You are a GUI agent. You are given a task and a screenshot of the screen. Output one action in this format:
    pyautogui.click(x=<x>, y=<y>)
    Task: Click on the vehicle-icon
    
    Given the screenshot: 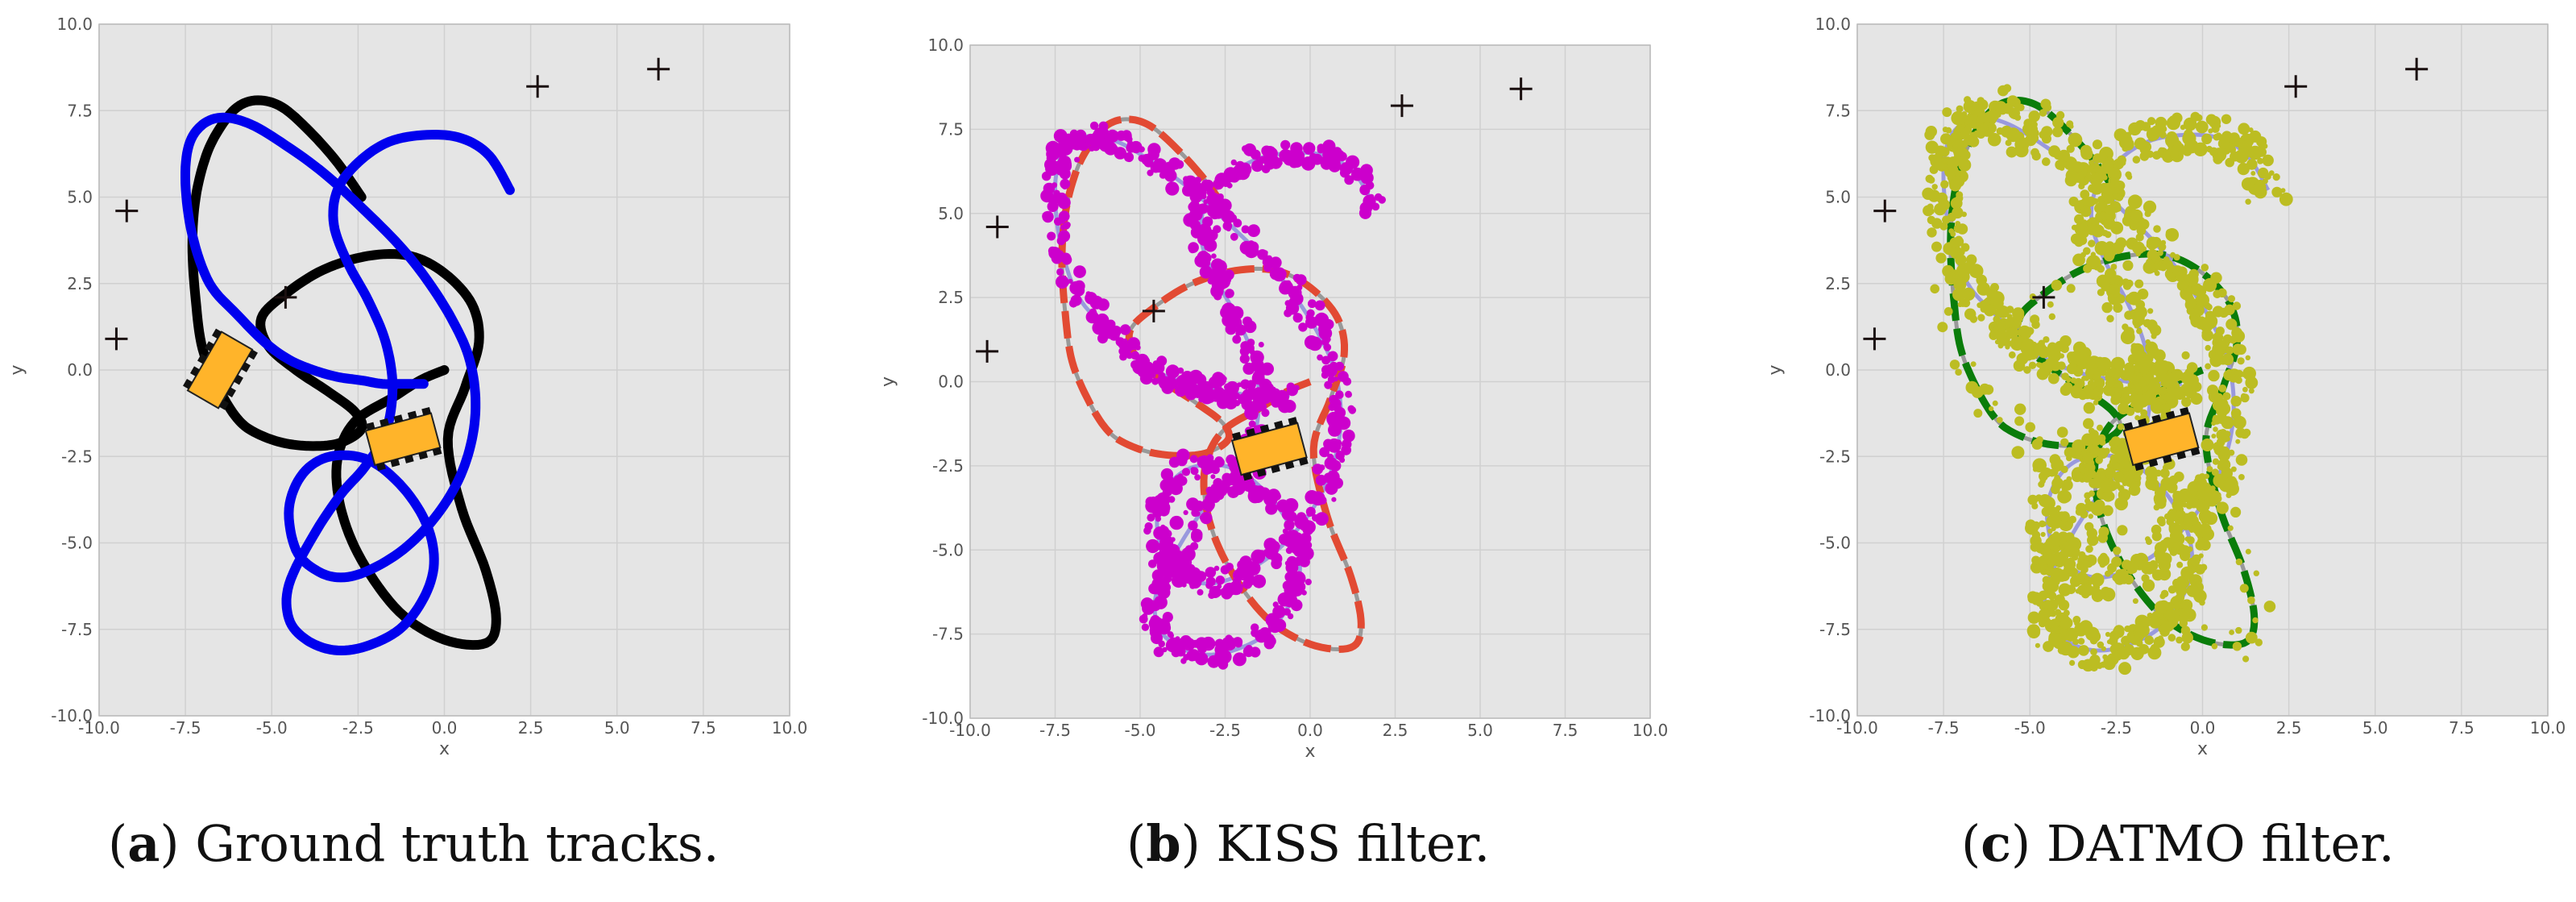 What is the action you would take?
    pyautogui.click(x=403, y=439)
    